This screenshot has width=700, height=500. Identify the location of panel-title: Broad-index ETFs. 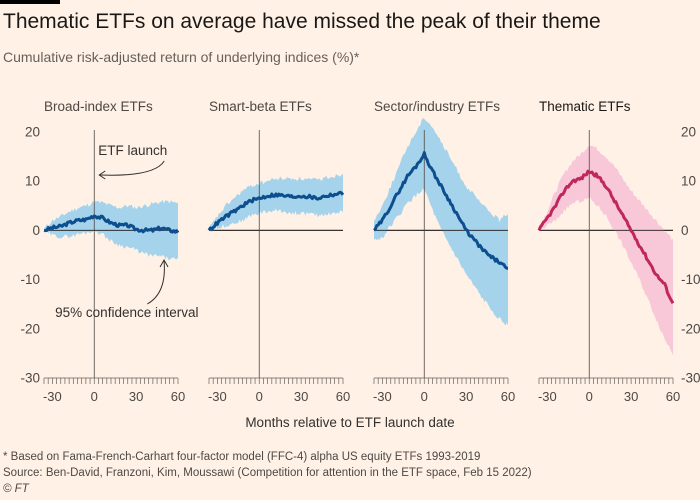
(98, 106).